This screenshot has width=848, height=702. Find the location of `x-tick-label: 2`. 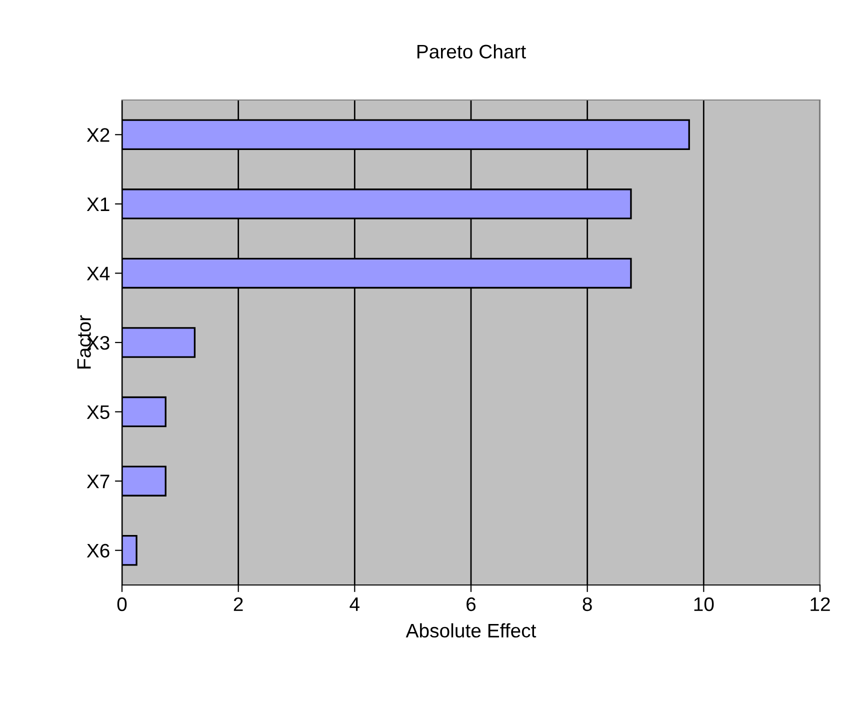

x-tick-label: 2 is located at coordinates (238, 604).